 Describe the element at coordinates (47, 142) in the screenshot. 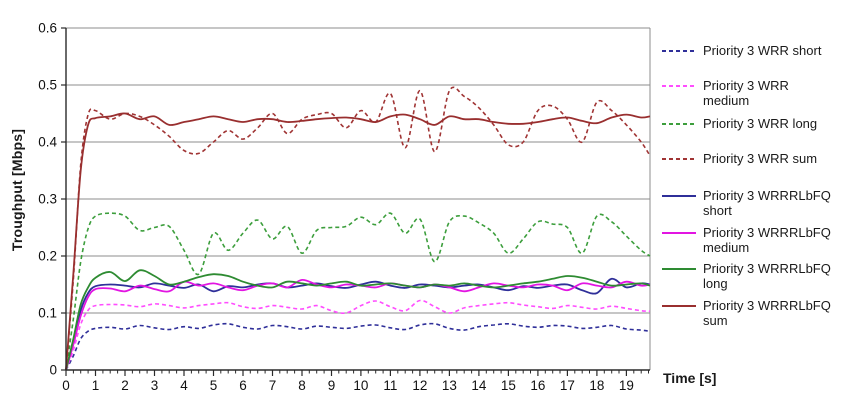

I see `y-tick-label: 0.4` at that location.